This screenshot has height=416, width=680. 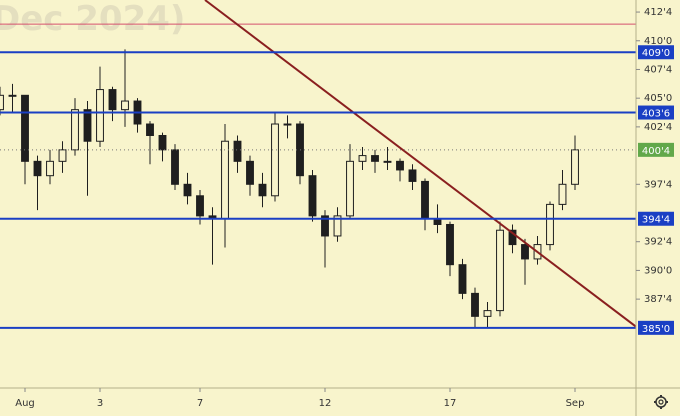 I want to click on x-tick-label: Aug, so click(x=25, y=403).